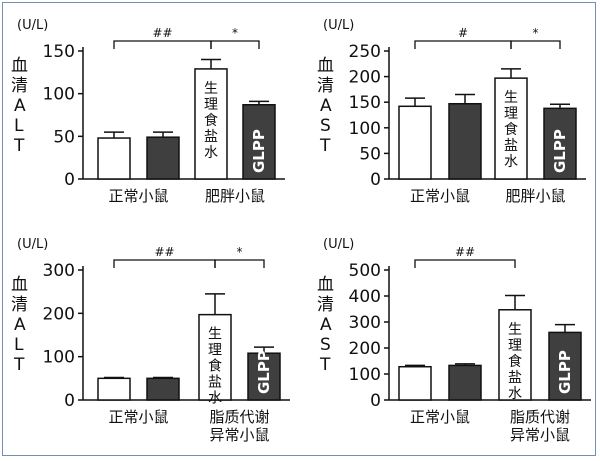  What do you see at coordinates (365, 271) in the screenshot?
I see `y-tick-label: 500` at bounding box center [365, 271].